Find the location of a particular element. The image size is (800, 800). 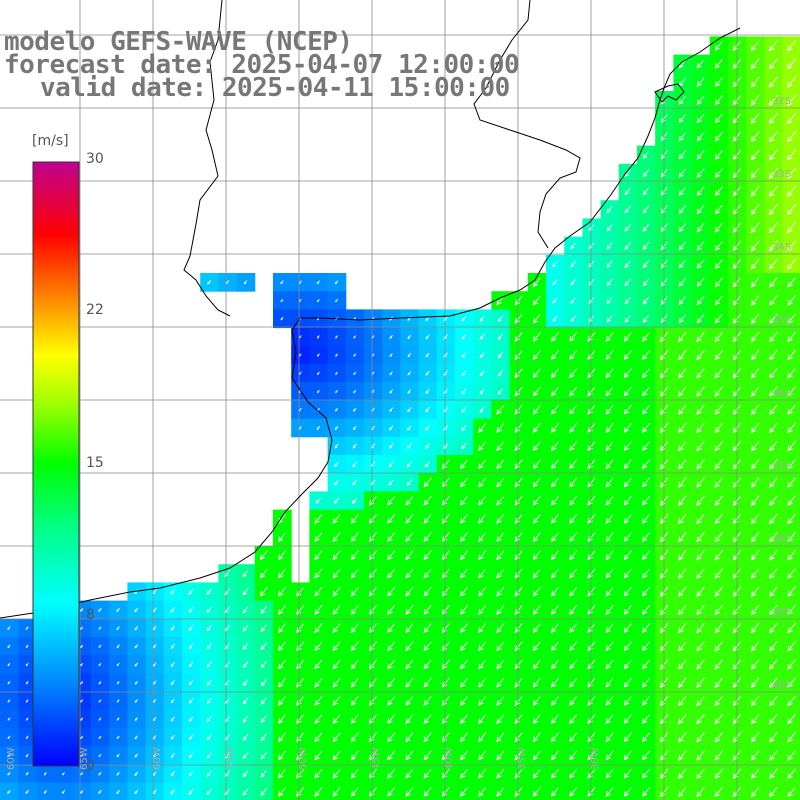

lon-label: 30W is located at coordinates (595, 758).